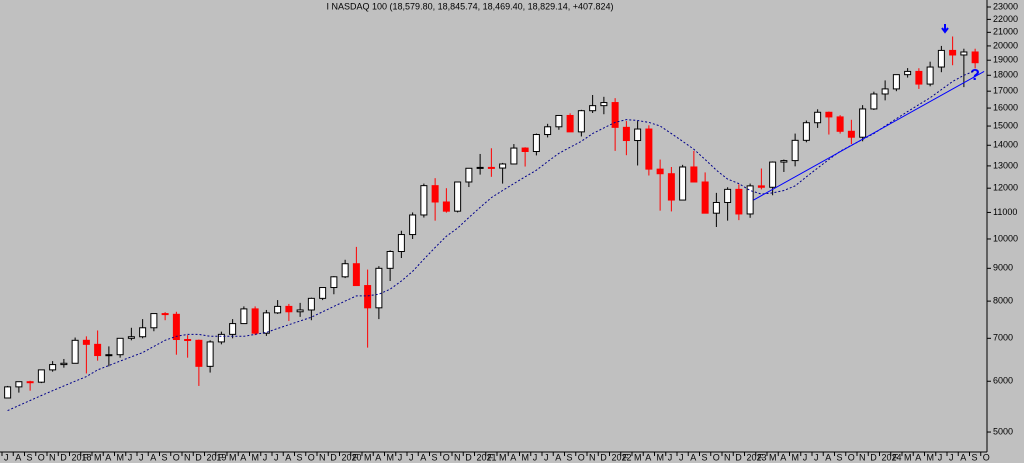 The image size is (1024, 463). What do you see at coordinates (1005, 125) in the screenshot?
I see `y-tick-label: 15000` at bounding box center [1005, 125].